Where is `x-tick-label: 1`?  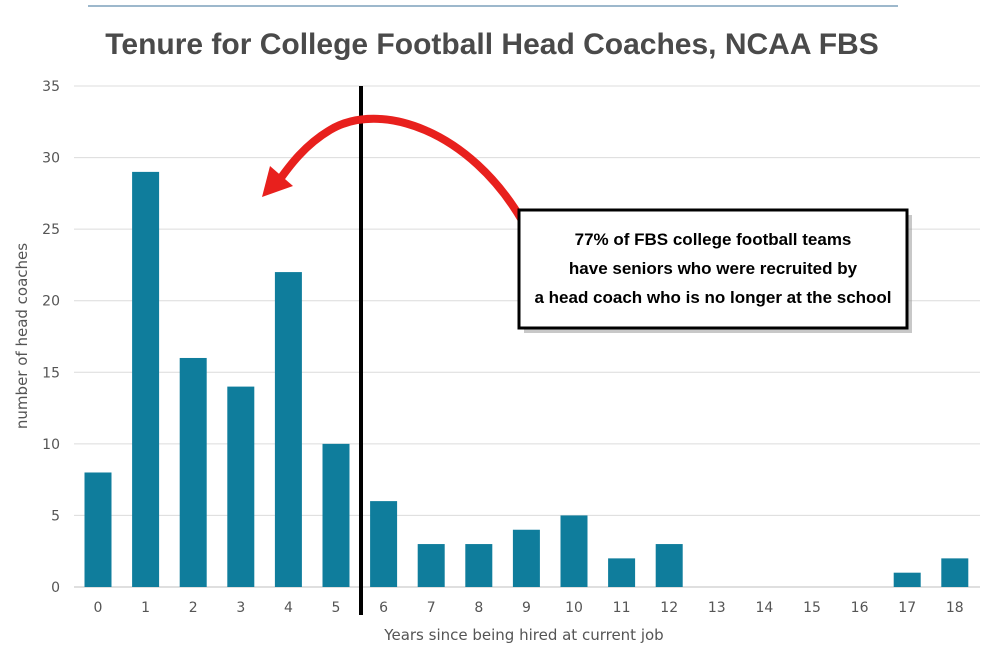
x-tick-label: 1 is located at coordinates (145, 608).